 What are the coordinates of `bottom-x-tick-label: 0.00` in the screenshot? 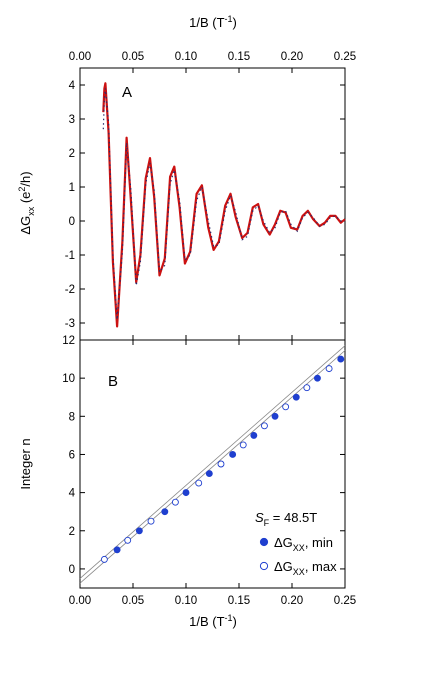 It's located at (80, 601).